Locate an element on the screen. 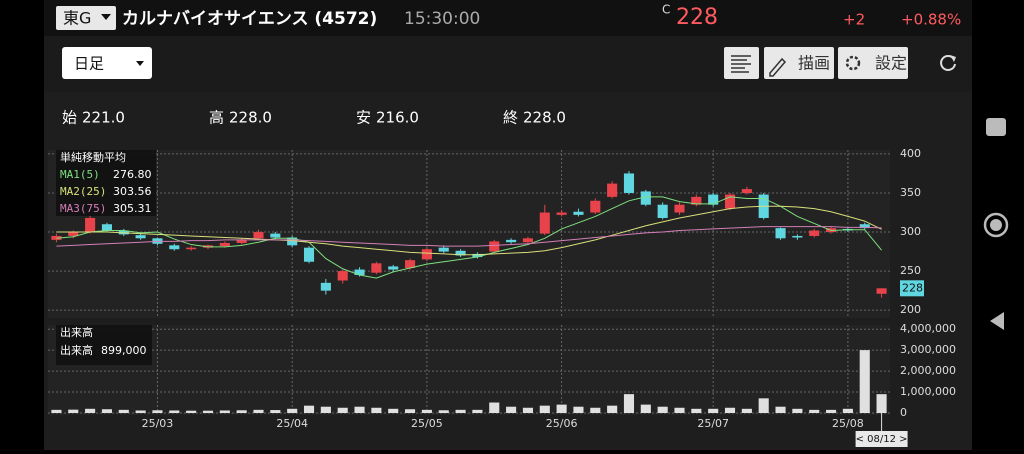 The image size is (1024, 454). refresh-arrow is located at coordinates (953, 58).